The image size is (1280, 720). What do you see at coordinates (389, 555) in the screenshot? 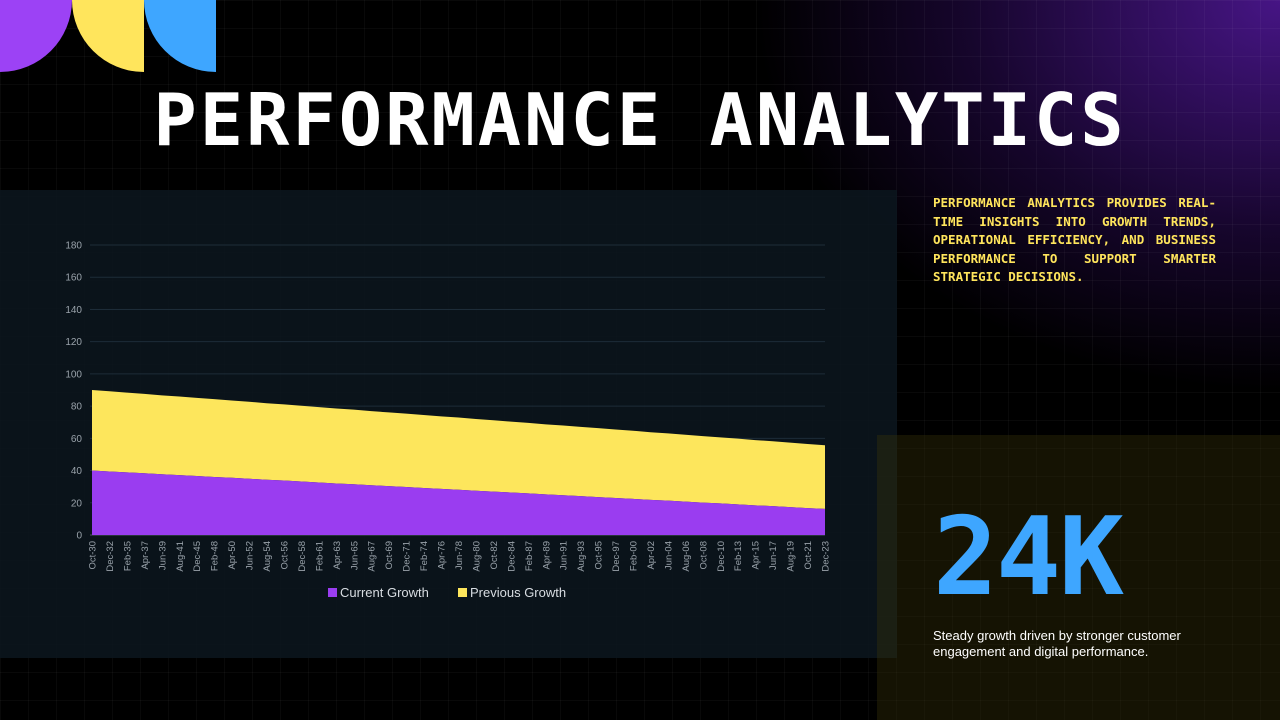
I see `x-tick-label: Oct-69` at bounding box center [389, 555].